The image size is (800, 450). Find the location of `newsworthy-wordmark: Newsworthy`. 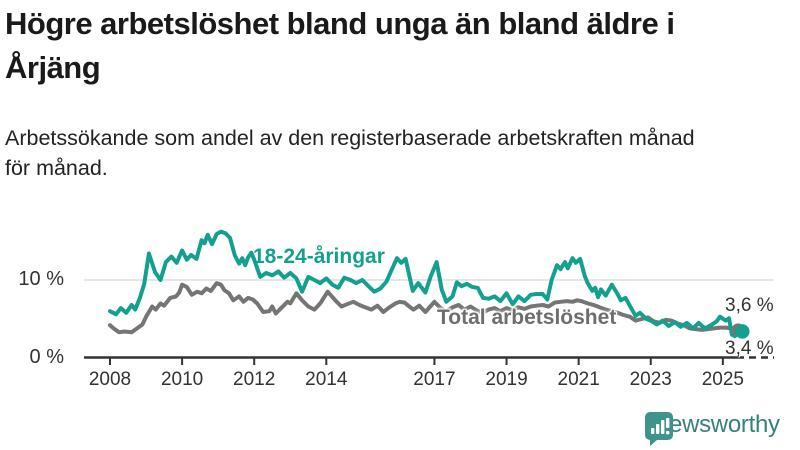

newsworthy-wordmark: Newsworthy is located at coordinates (716, 424).